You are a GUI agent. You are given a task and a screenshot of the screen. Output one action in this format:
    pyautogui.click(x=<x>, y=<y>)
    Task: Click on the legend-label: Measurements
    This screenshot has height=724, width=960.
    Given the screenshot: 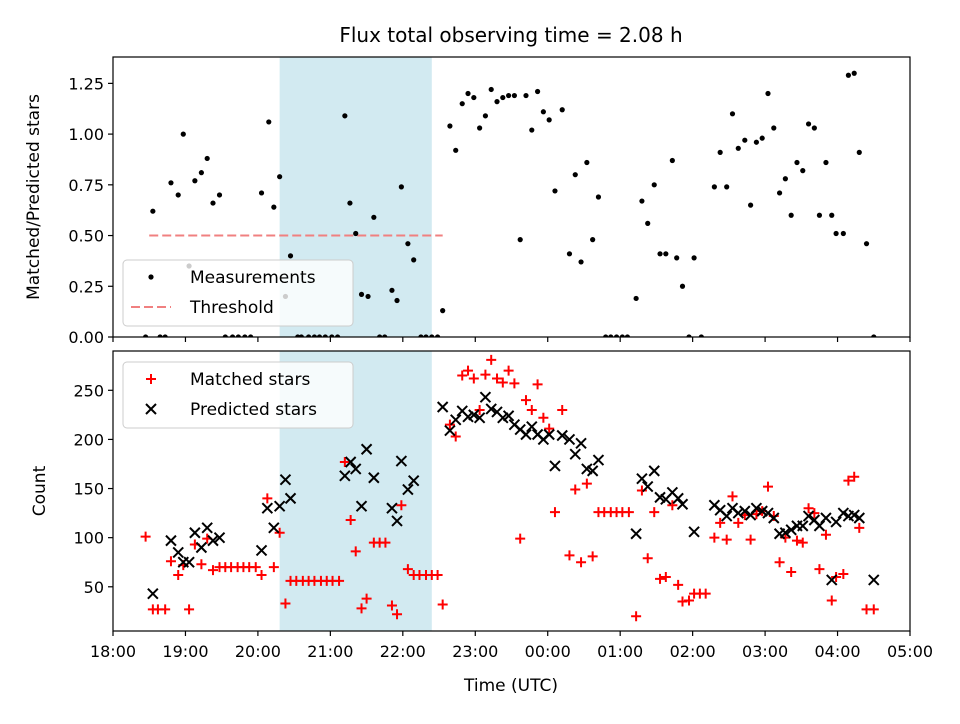 What is the action you would take?
    pyautogui.click(x=253, y=278)
    